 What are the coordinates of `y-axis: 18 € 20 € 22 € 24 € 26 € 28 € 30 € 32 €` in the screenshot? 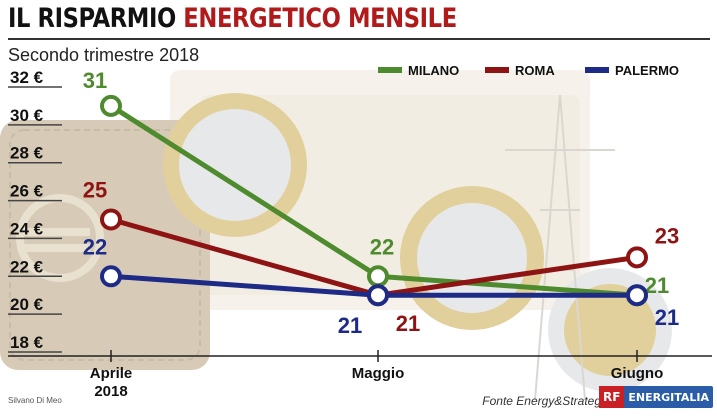 It's located at (35, 210).